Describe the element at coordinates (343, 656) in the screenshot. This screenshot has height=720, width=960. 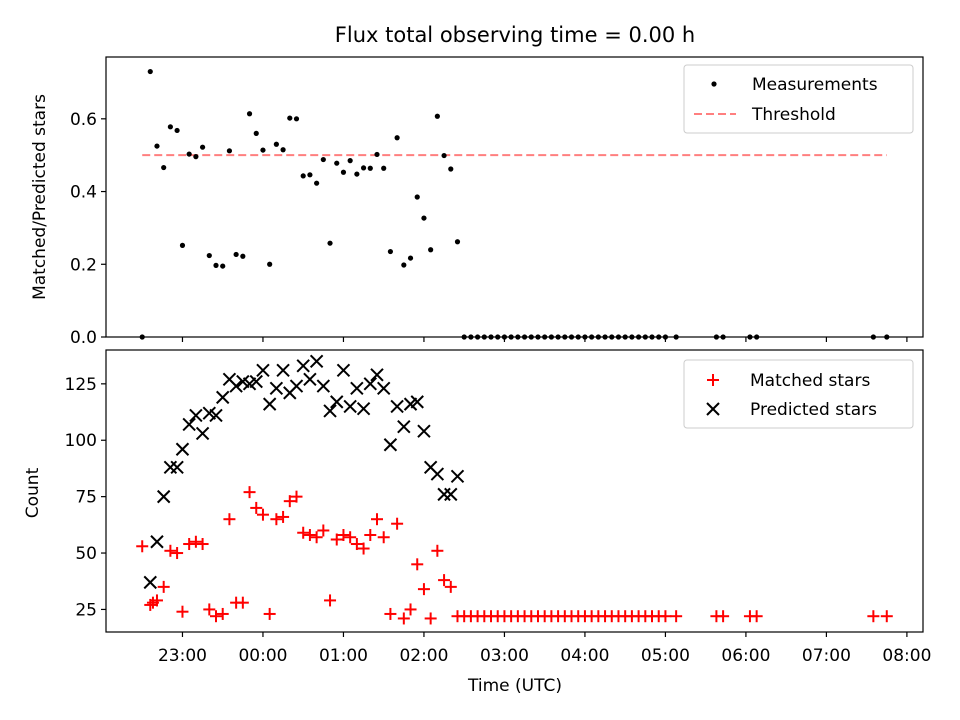
I see `x-tick-label: 01:00` at that location.